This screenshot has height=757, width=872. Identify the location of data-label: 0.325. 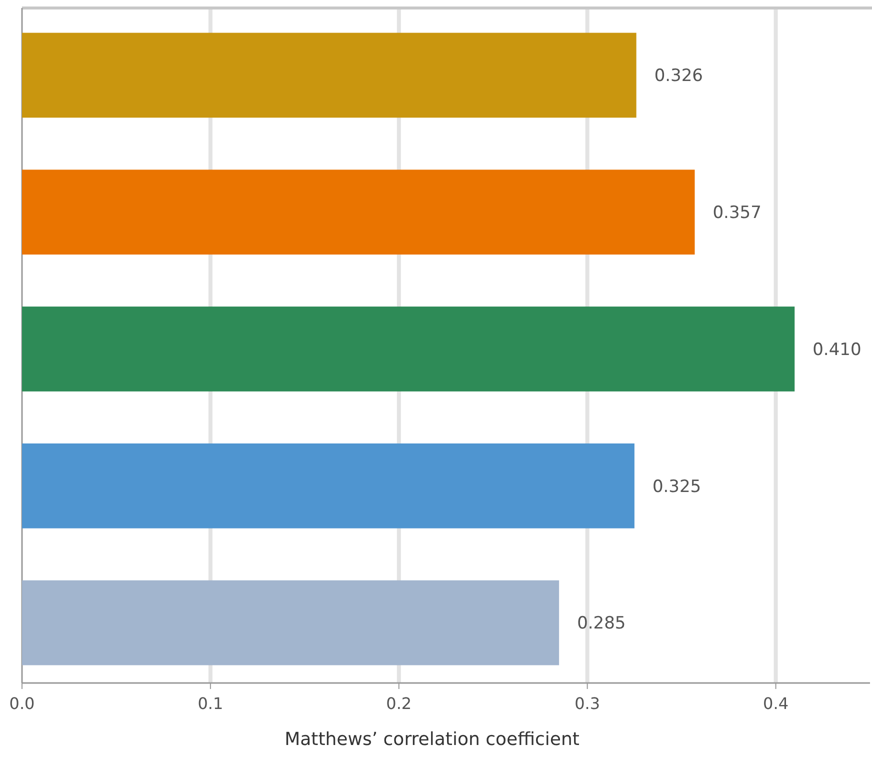
(677, 486).